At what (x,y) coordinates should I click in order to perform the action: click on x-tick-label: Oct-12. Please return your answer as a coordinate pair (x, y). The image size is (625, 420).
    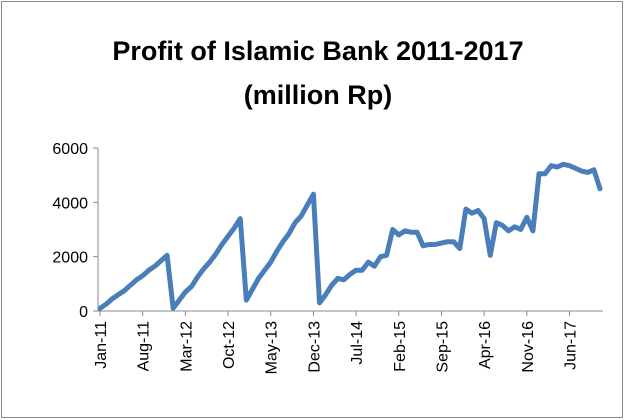
    Looking at the image, I should click on (229, 345).